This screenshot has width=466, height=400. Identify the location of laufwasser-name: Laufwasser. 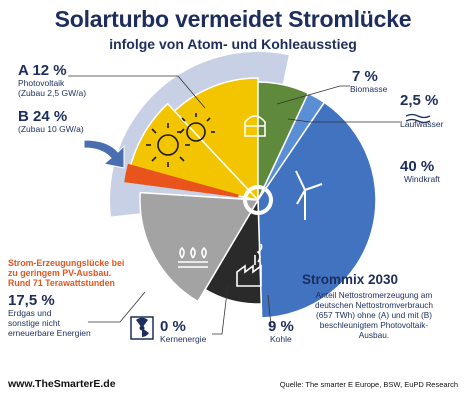
(422, 124).